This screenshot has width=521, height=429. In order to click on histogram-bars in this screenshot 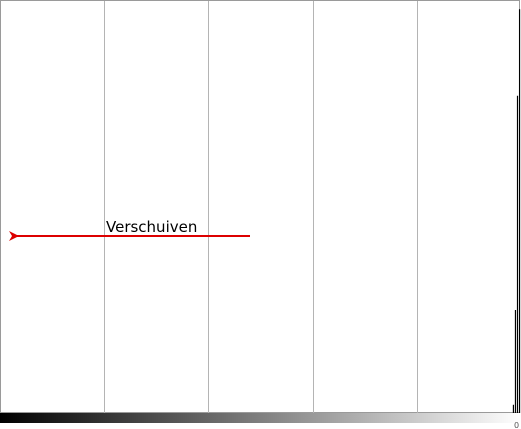, I will do `click(516, 211)`.